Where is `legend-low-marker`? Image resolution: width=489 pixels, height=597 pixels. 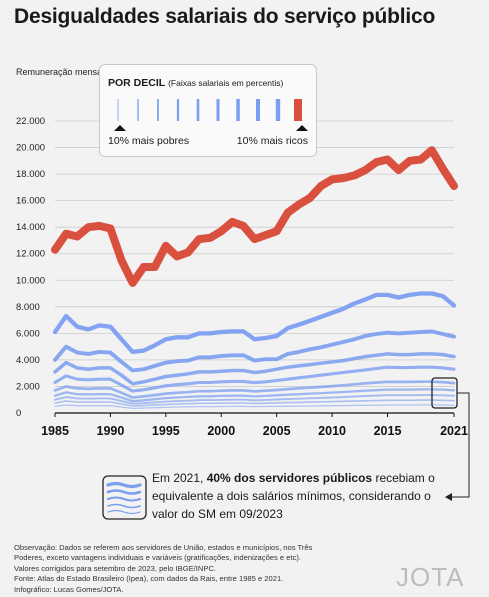 legend-low-marker is located at coordinates (120, 128).